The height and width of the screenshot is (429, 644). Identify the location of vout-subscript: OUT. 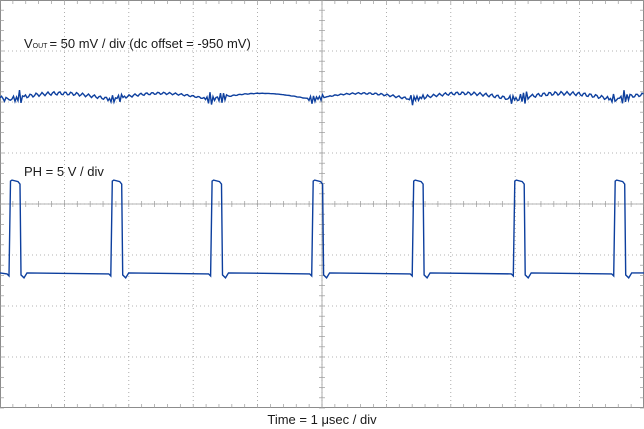
(41, 46).